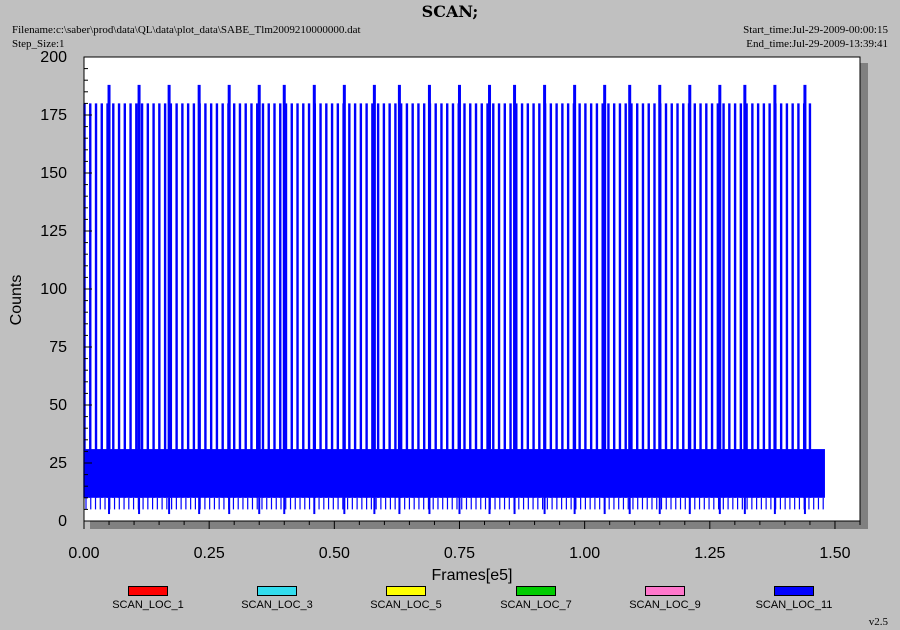  Describe the element at coordinates (709, 553) in the screenshot. I see `x-tick-label: 1.25` at that location.